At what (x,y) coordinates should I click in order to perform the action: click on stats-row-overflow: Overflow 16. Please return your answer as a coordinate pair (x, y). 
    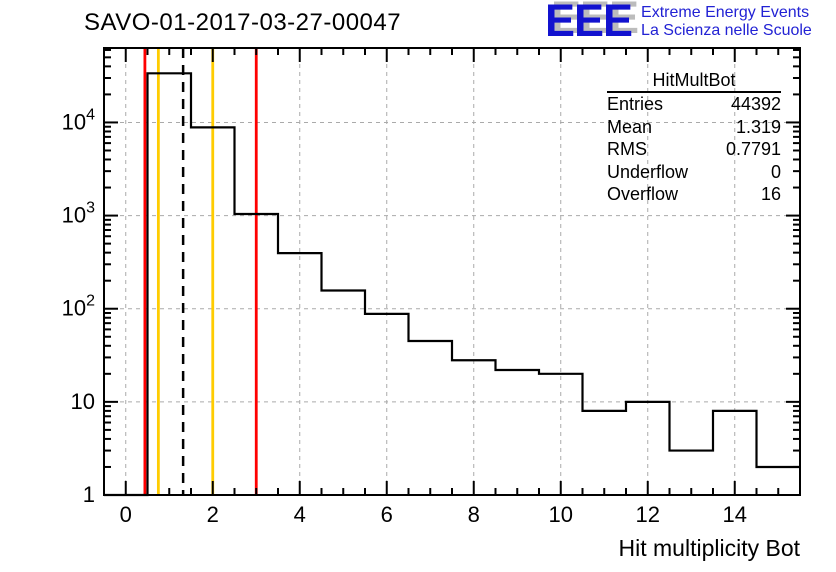
    Looking at the image, I should click on (694, 194).